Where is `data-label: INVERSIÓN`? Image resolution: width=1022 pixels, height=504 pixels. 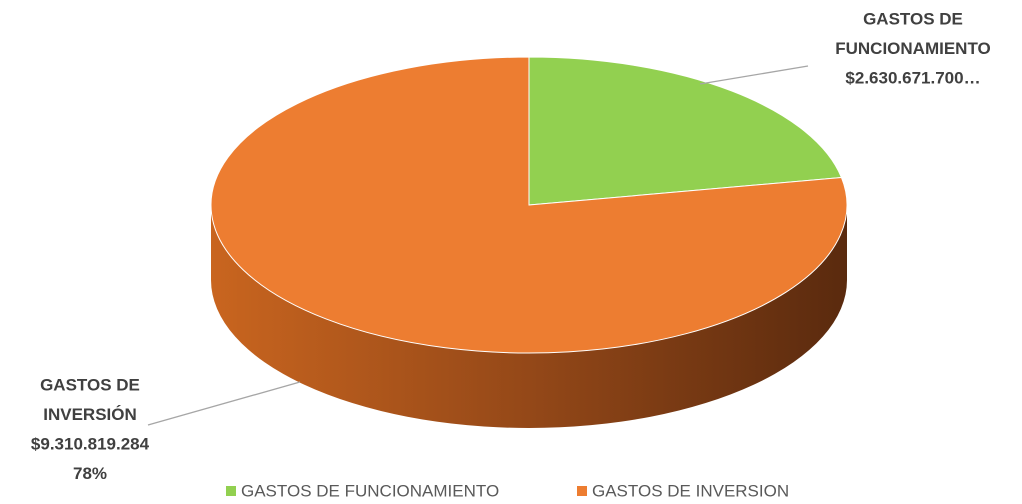 data-label: INVERSIÓN is located at coordinates (90, 414).